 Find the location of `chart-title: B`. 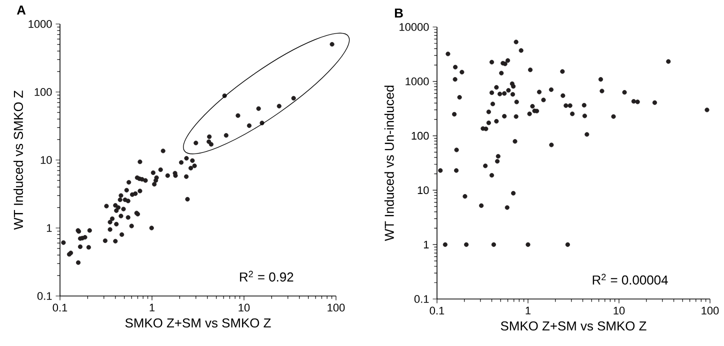

chart-title: B is located at coordinates (398, 13).